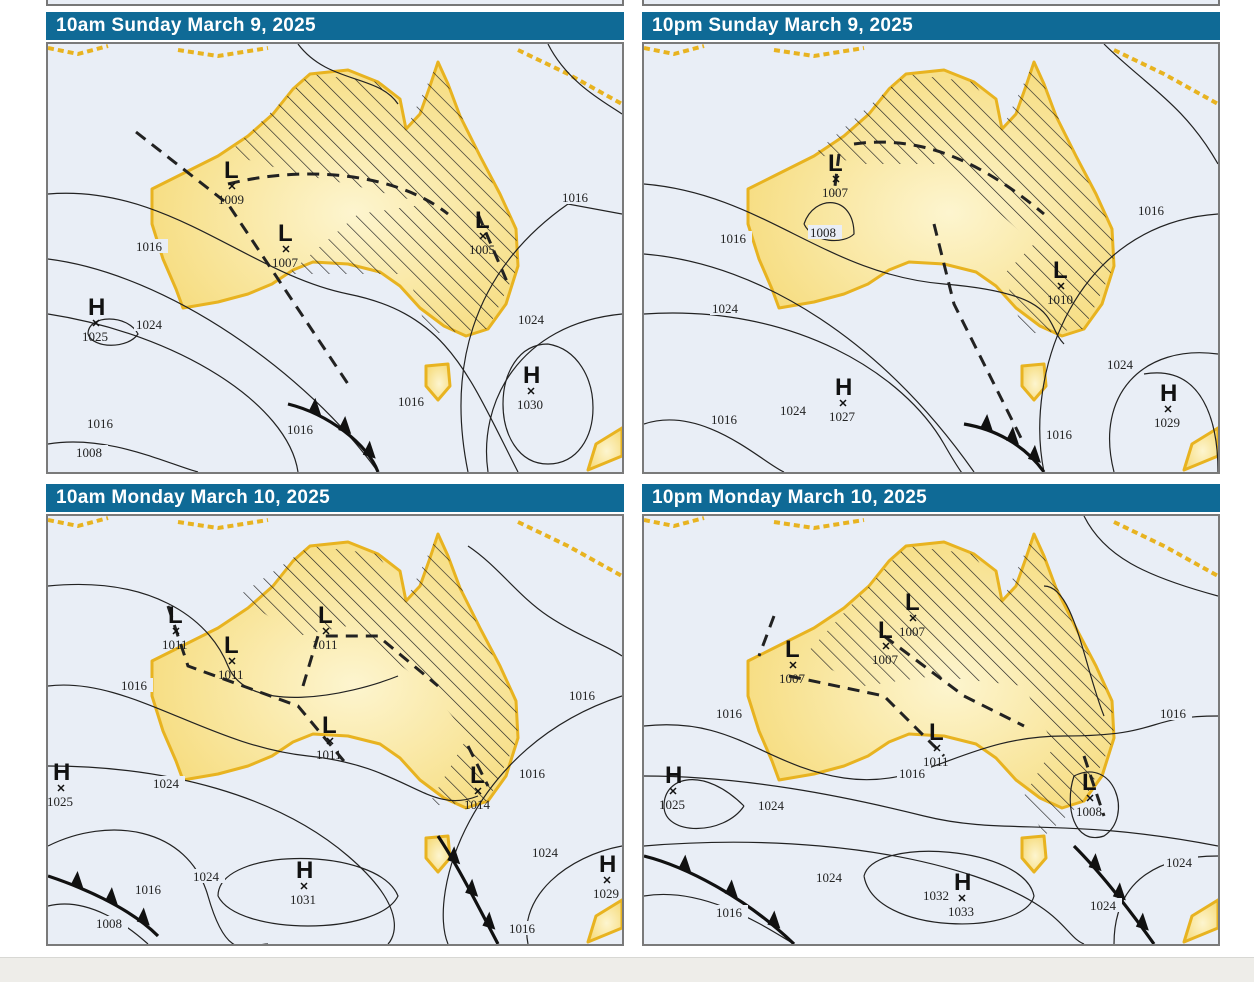  What do you see at coordinates (961, 911) in the screenshot?
I see `central-pressure-value: 1033` at bounding box center [961, 911].